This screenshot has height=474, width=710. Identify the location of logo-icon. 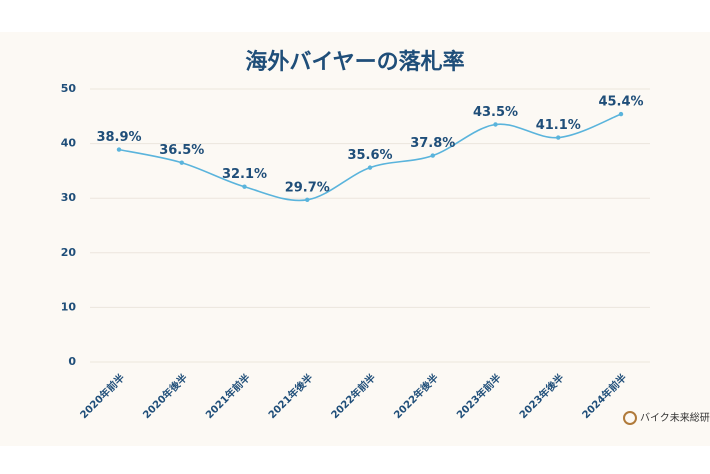
(630, 418).